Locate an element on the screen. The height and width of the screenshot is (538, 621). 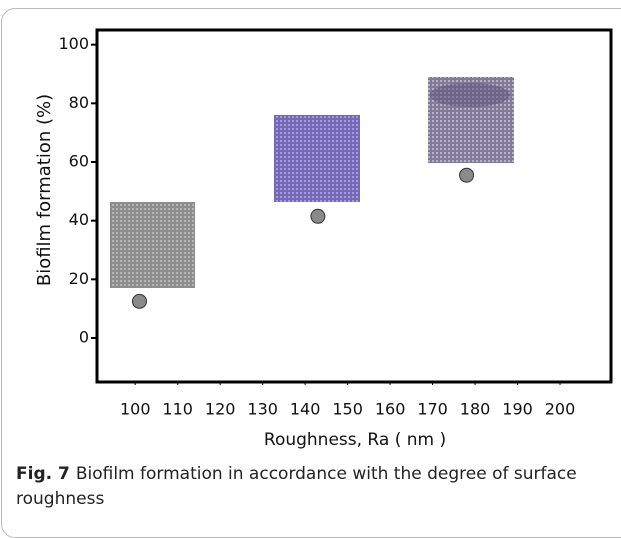
x-tick-label: 110 is located at coordinates (177, 409).